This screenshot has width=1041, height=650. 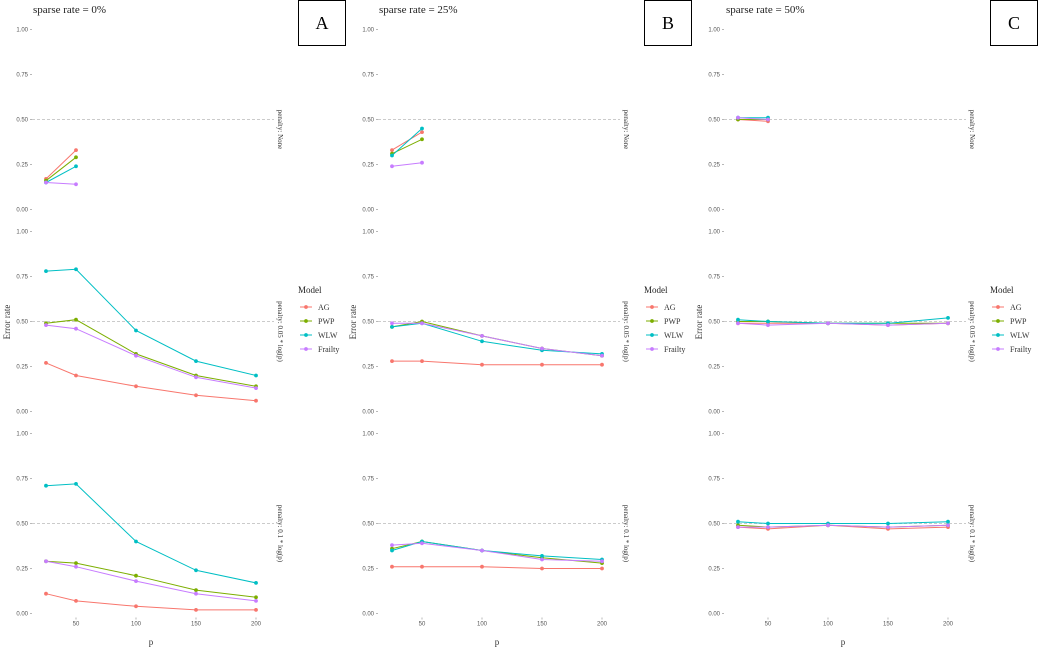 I want to click on panel-b-title: sparse rate = 25%, so click(x=418, y=10).